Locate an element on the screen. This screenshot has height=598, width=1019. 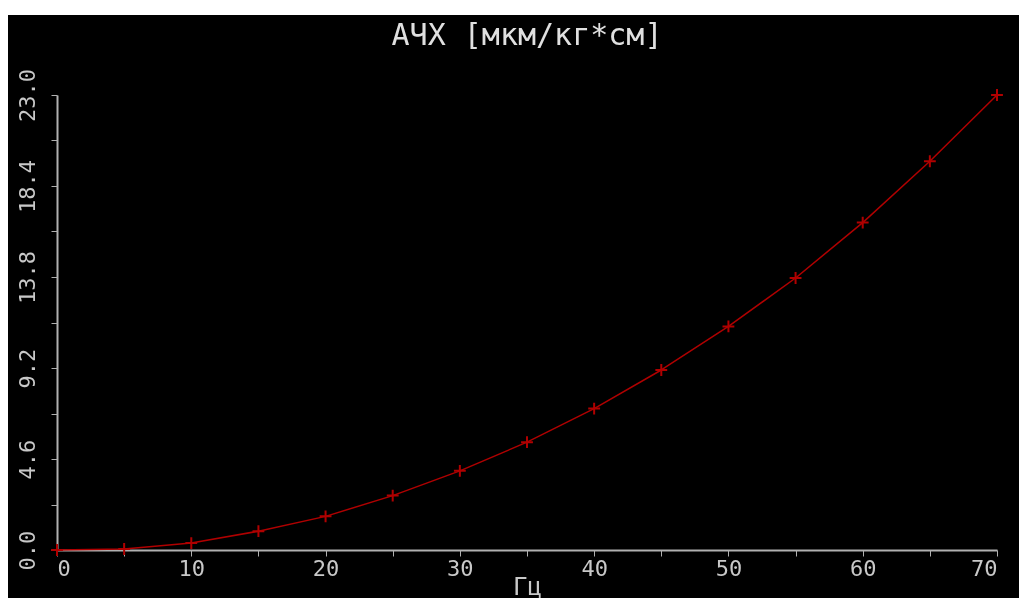
chart-title: АЧХ [мкм/кг*см] is located at coordinates (527, 34).